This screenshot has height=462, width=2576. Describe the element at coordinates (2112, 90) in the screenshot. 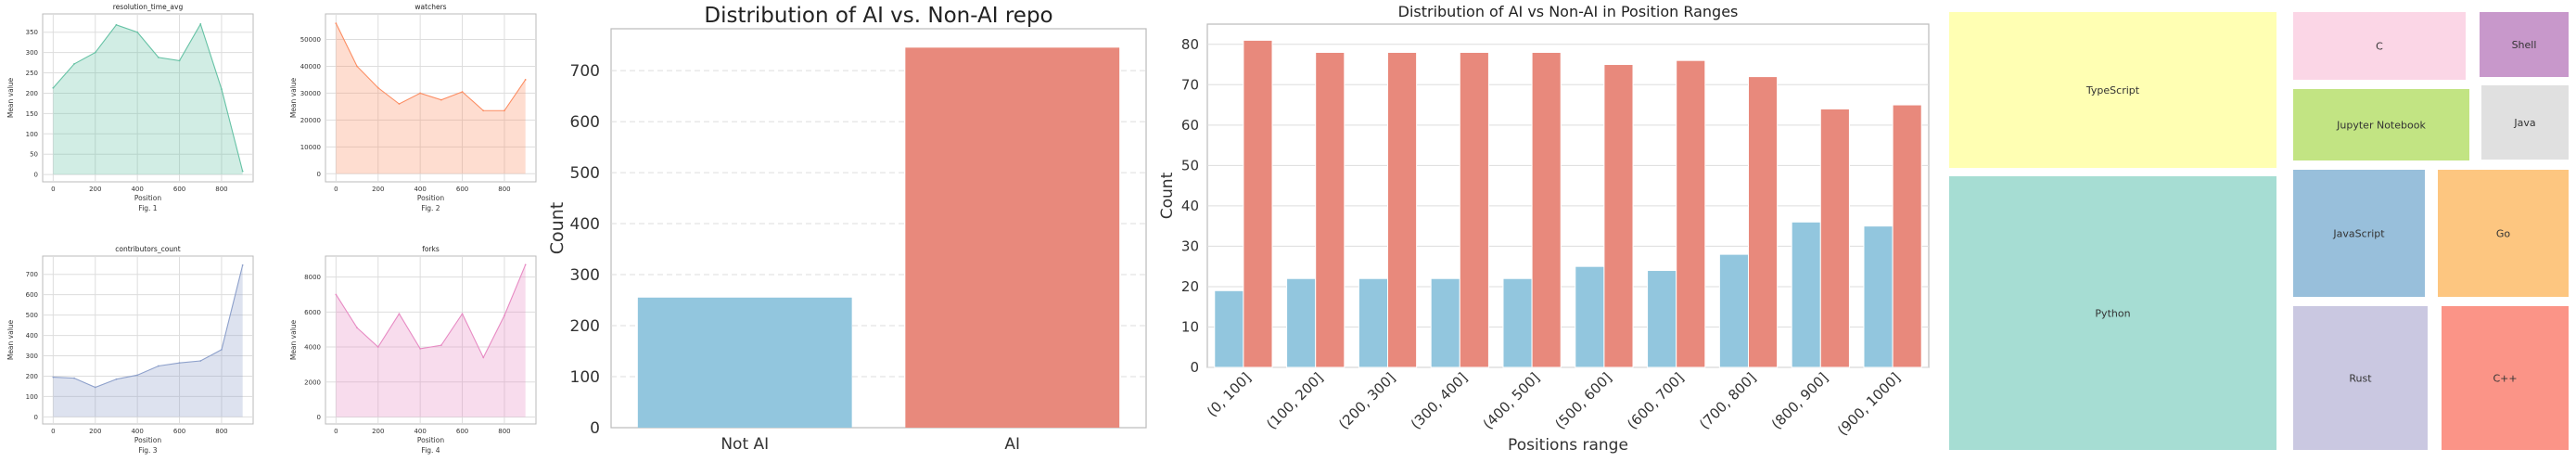

I see `treemap-label-typescript: TypeScript` at that location.